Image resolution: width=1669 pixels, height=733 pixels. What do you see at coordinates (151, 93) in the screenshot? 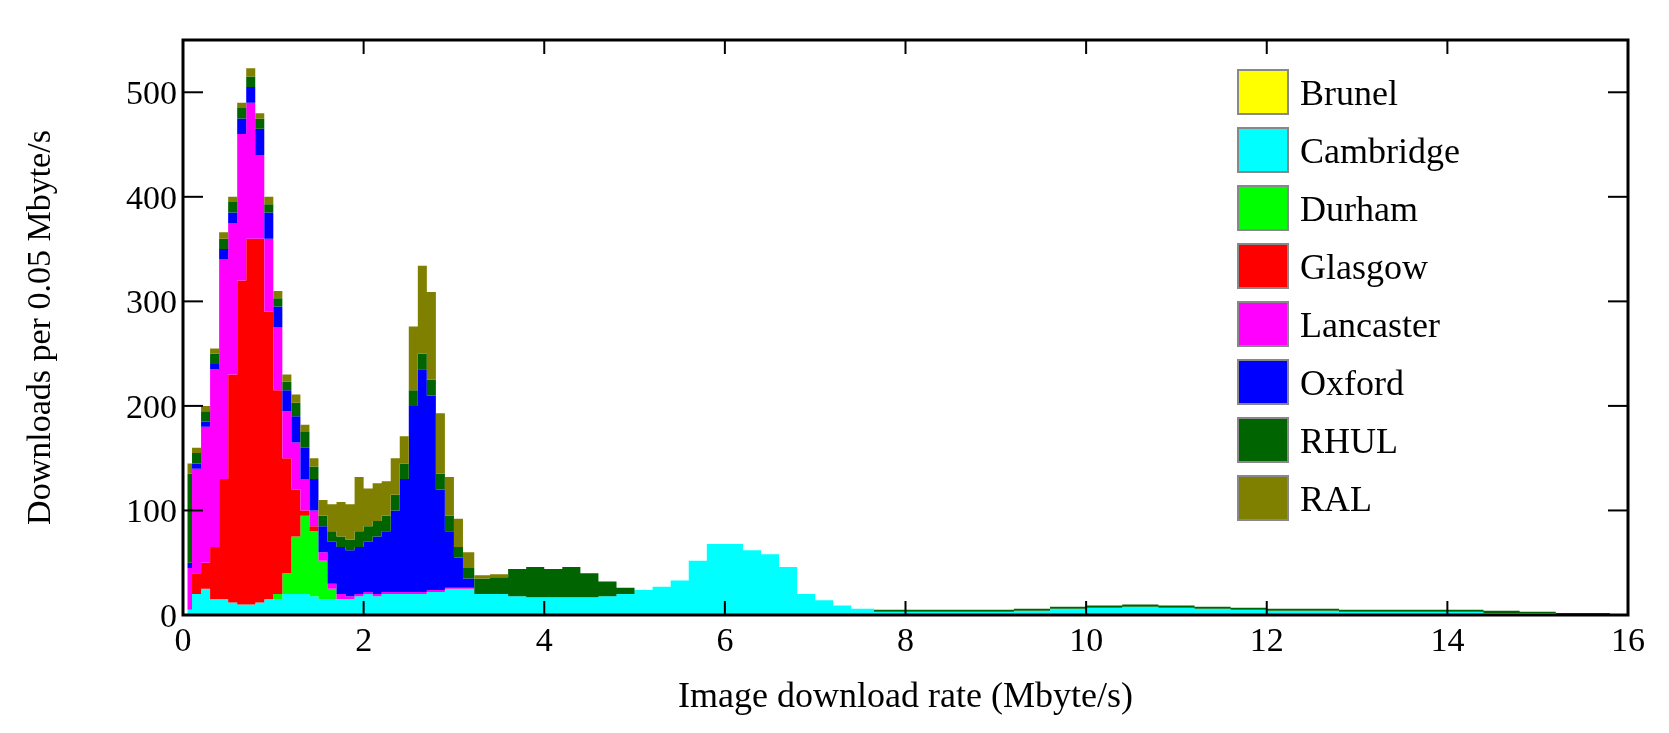
I see `y-tick-label: 500` at bounding box center [151, 93].